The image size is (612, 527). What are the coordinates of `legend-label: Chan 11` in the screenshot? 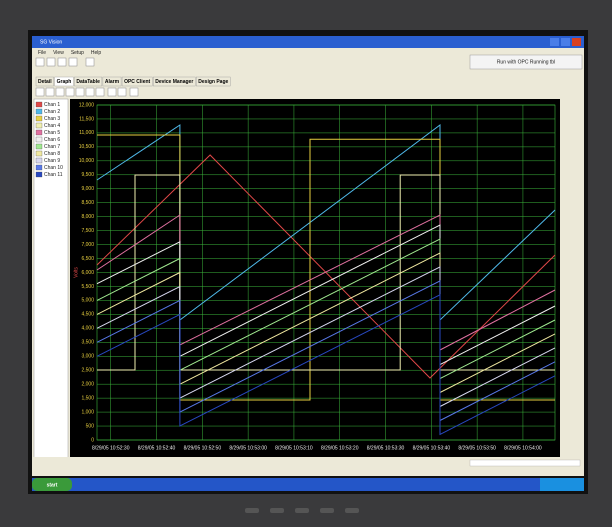 It's located at (53, 175).